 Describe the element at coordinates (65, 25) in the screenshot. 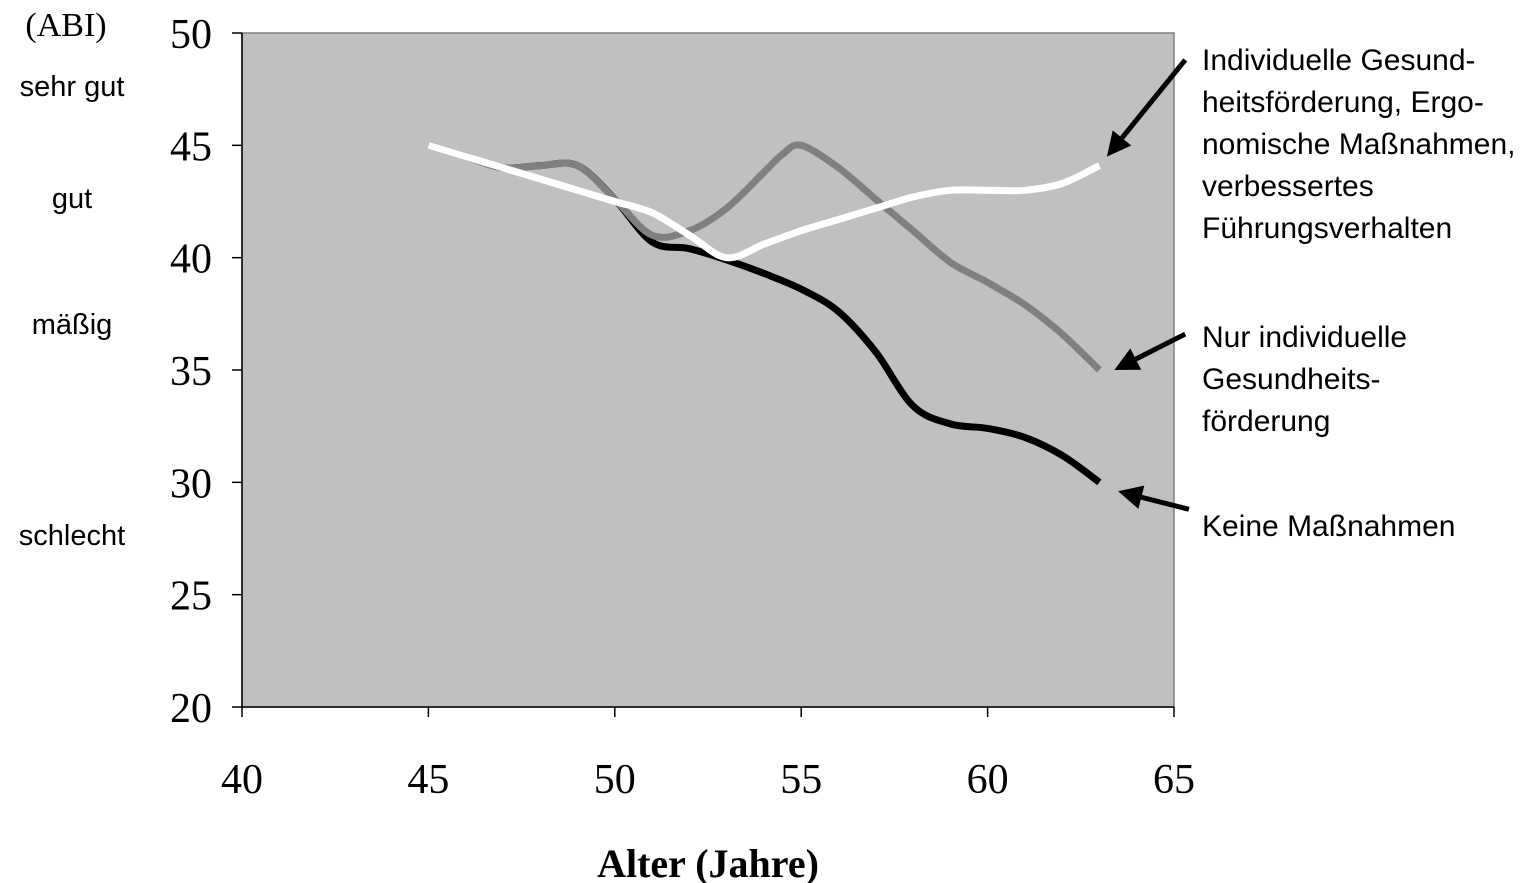

I see `y-axis-label: (ABI)` at that location.